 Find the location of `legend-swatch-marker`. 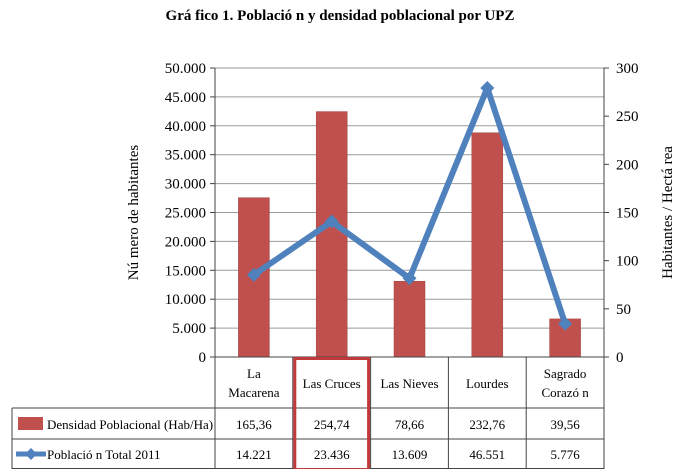

legend-swatch-marker is located at coordinates (31, 454).